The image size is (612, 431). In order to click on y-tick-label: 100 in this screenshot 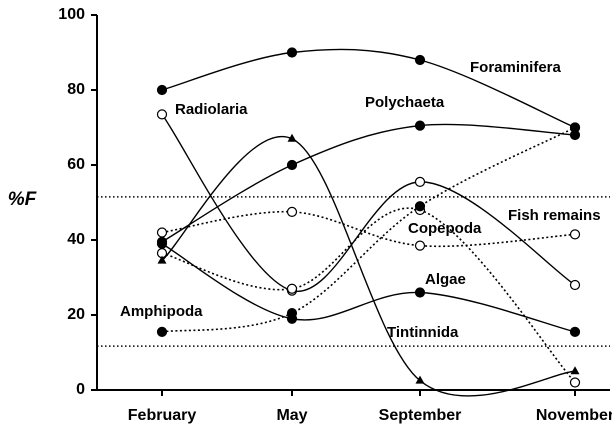, I will do `click(71, 14)`.